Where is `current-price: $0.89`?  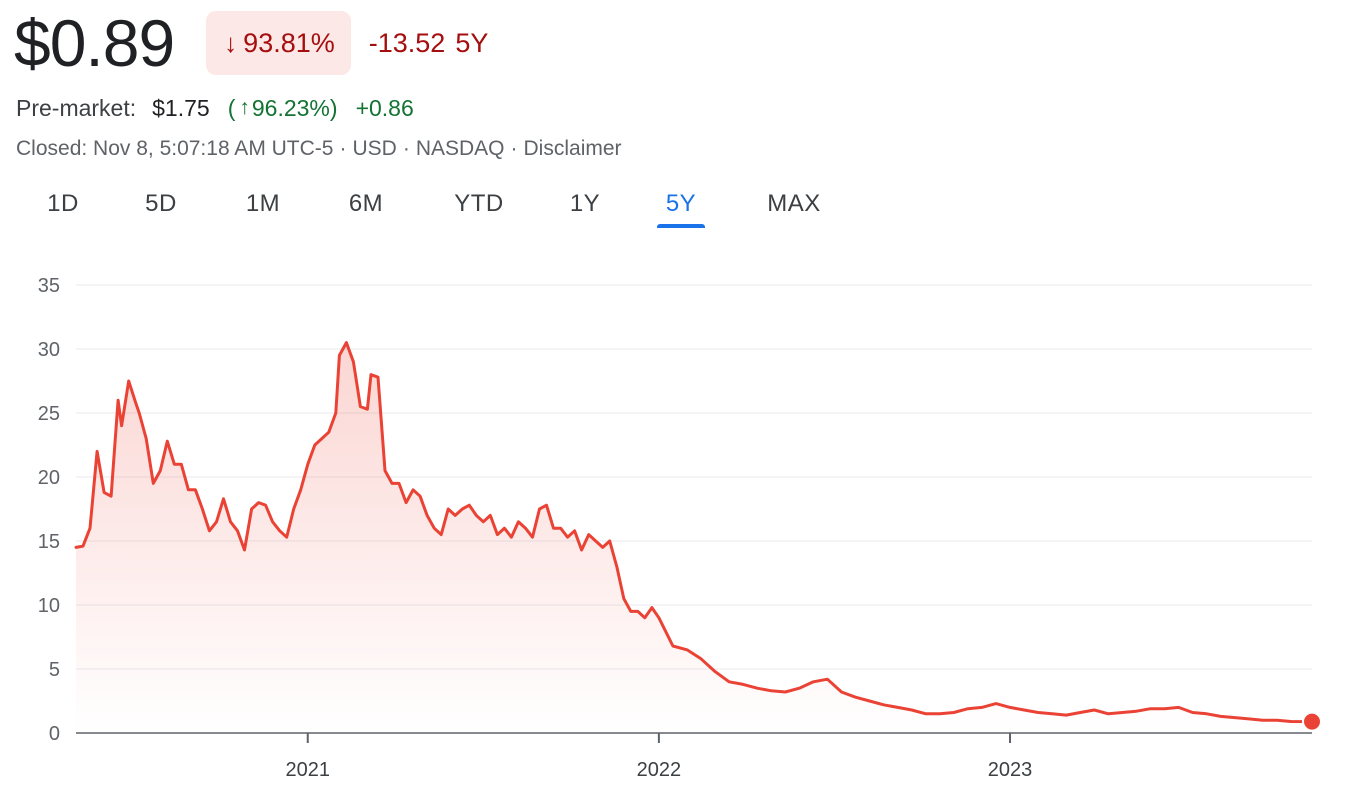 current-price: $0.89 is located at coordinates (94, 43).